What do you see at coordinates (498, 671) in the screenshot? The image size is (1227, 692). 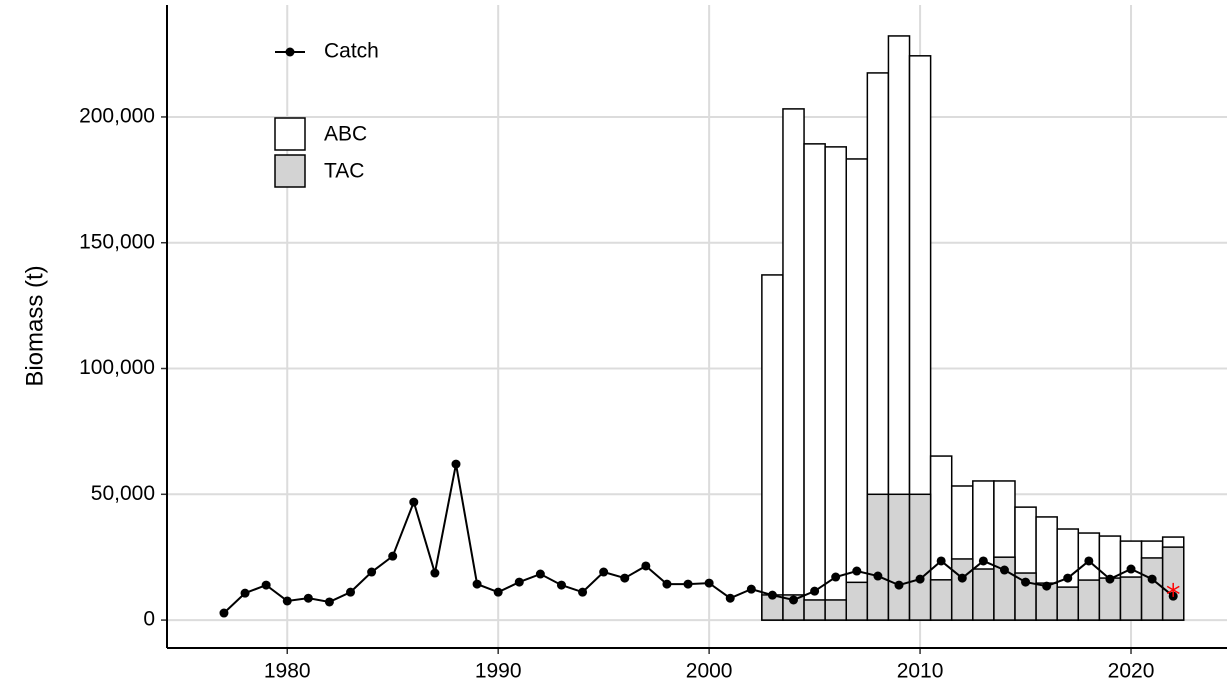 I see `x-tick-label: 1990` at bounding box center [498, 671].